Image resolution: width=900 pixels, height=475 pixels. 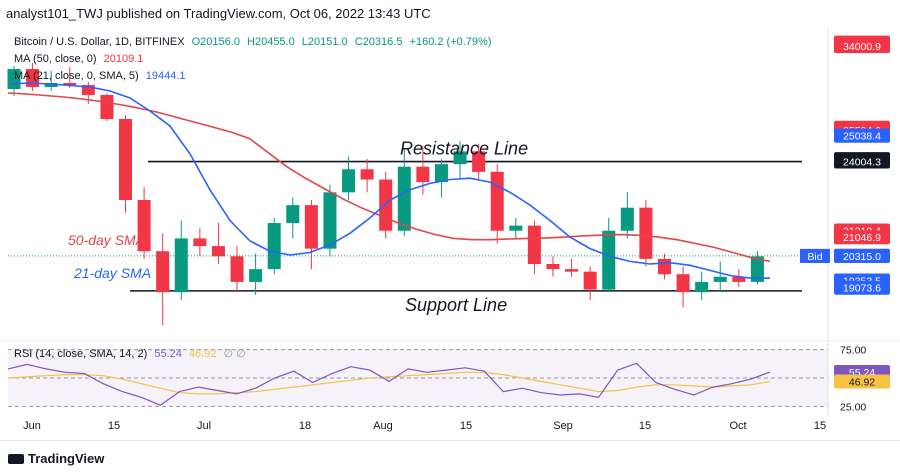 What do you see at coordinates (456, 305) in the screenshot?
I see `support-annotation: Support Line` at bounding box center [456, 305].